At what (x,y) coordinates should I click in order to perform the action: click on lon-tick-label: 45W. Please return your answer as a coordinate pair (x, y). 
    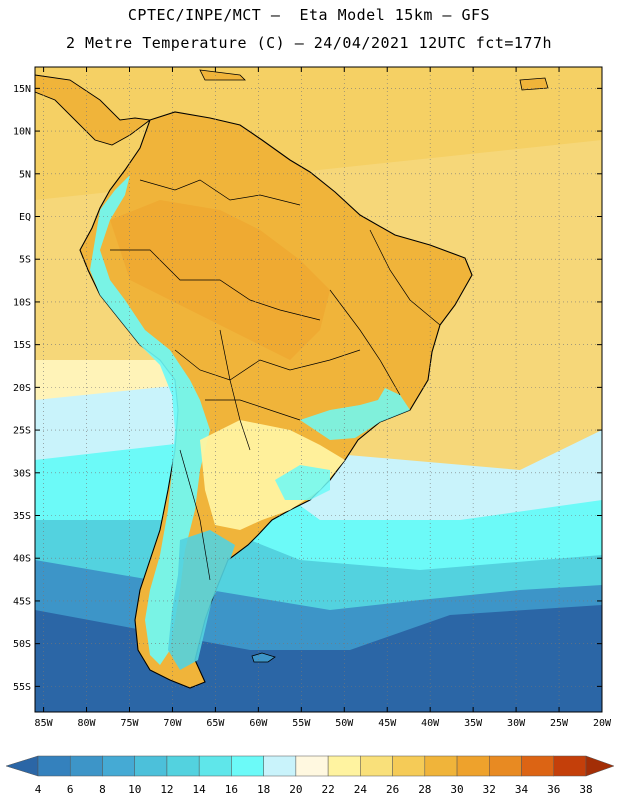
    Looking at the image, I should click on (387, 723).